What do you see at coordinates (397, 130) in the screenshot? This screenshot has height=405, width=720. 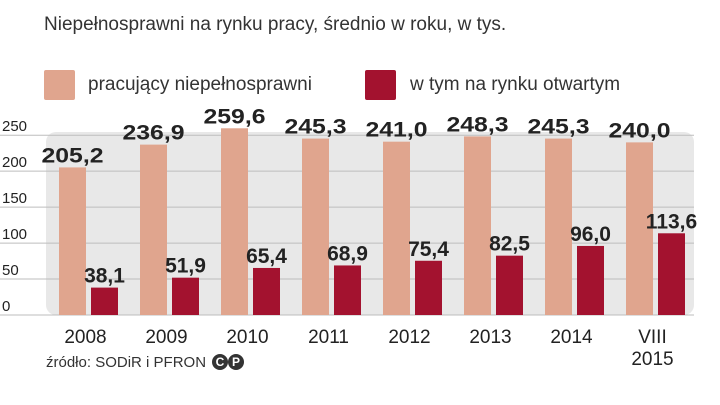 I see `data-label-series1: 241,0` at bounding box center [397, 130].